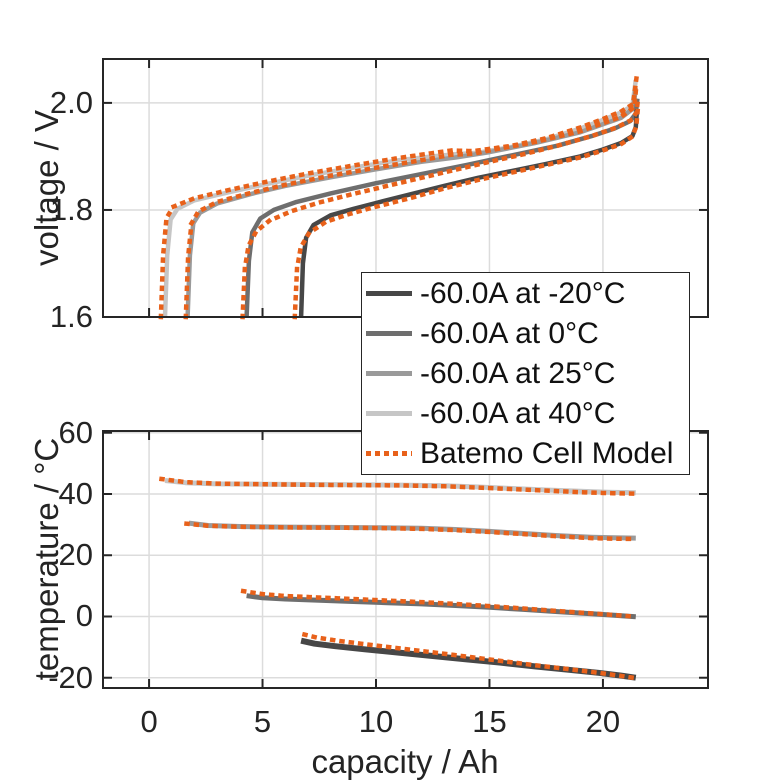 Image resolution: width=781 pixels, height=781 pixels. Describe the element at coordinates (547, 453) in the screenshot. I see `legend-label: Batemo Cell Model` at that location.